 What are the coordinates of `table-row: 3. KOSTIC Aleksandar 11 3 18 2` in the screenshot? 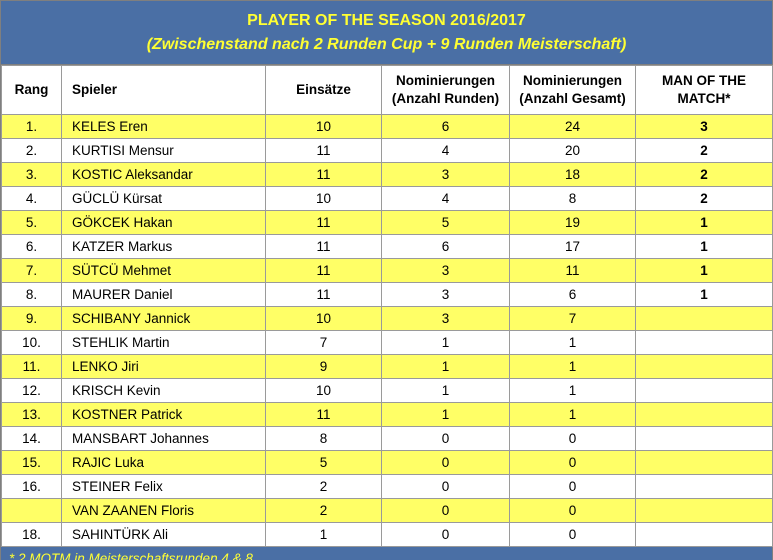 It's located at (387, 174).